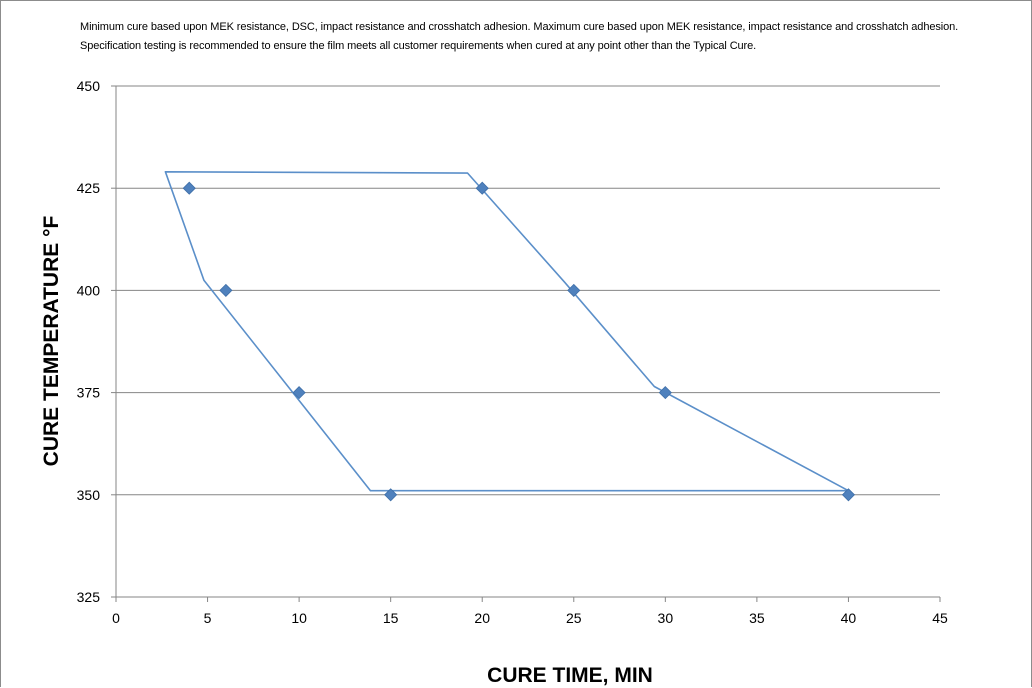 Image resolution: width=1032 pixels, height=688 pixels. I want to click on x-tick-label: 35, so click(757, 618).